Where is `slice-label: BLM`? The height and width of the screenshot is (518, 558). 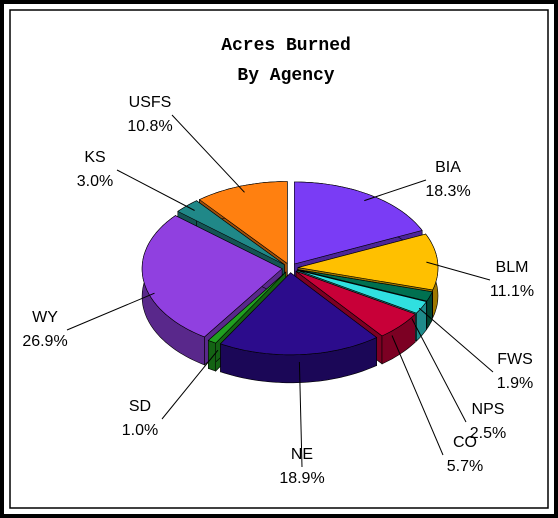
slice-label: BLM is located at coordinates (512, 267).